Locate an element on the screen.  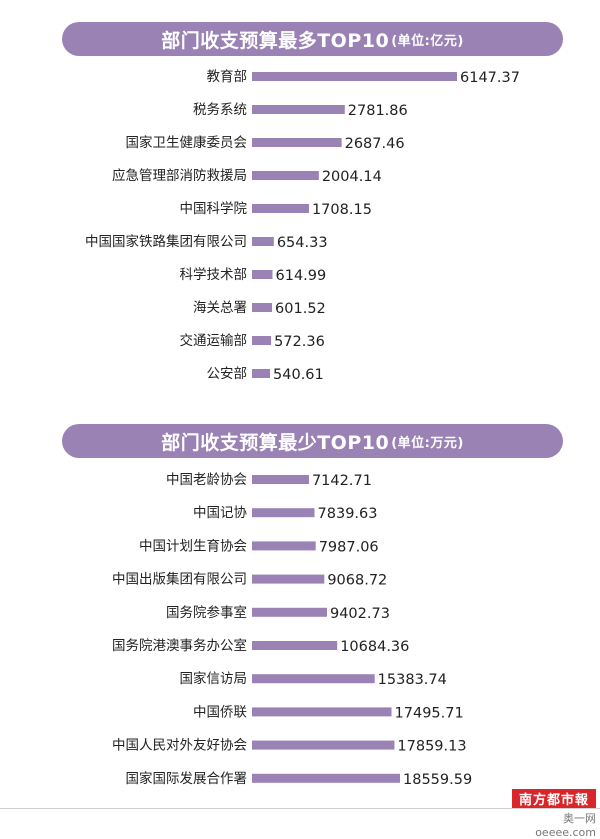
most-category-label-8: 交通运输部 is located at coordinates (214, 340).